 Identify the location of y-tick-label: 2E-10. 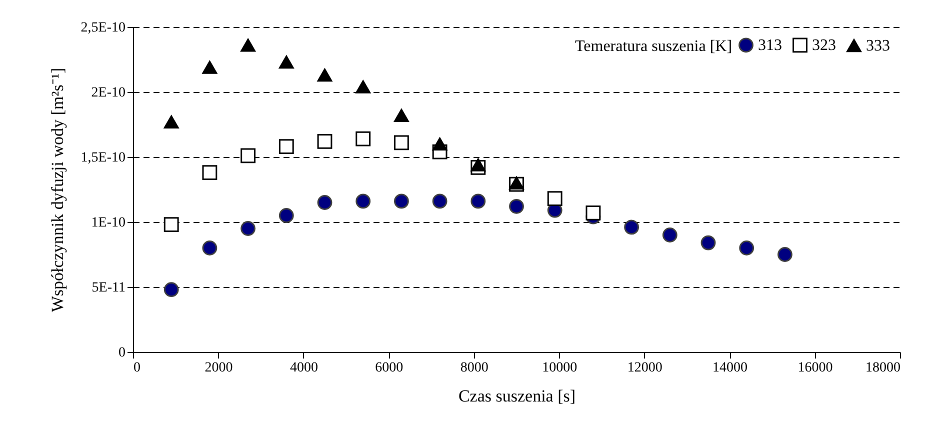
(108, 93).